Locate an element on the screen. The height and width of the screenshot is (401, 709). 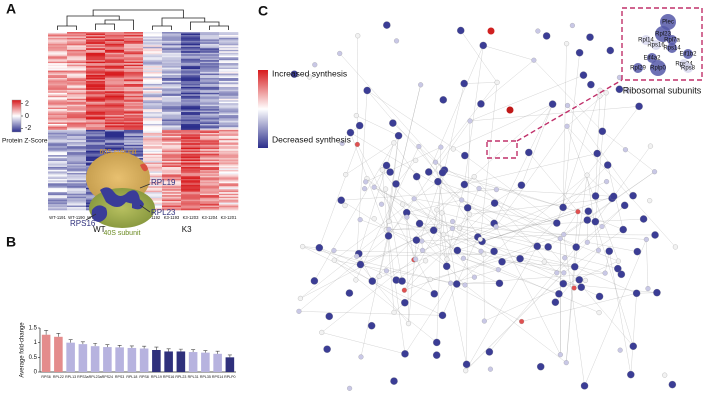
group-label: WT is located at coordinates (99, 229).